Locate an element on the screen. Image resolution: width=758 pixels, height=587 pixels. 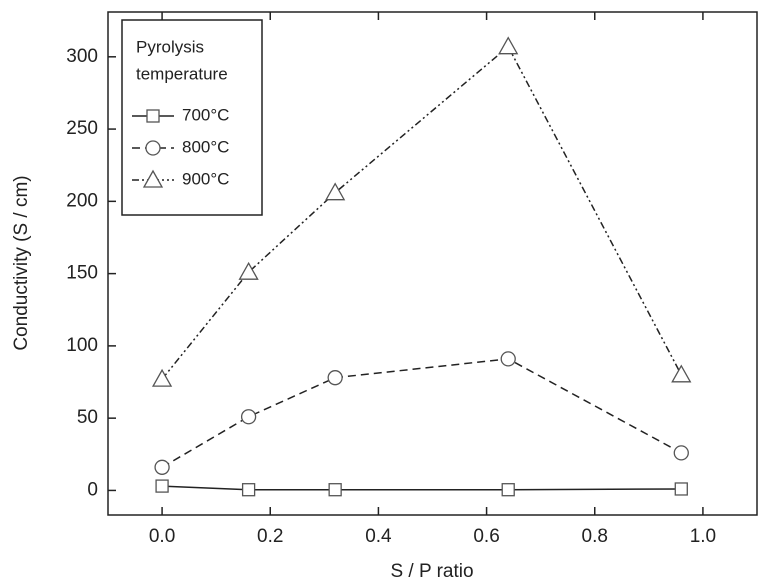
x-tick-label: 0.2 is located at coordinates (270, 536).